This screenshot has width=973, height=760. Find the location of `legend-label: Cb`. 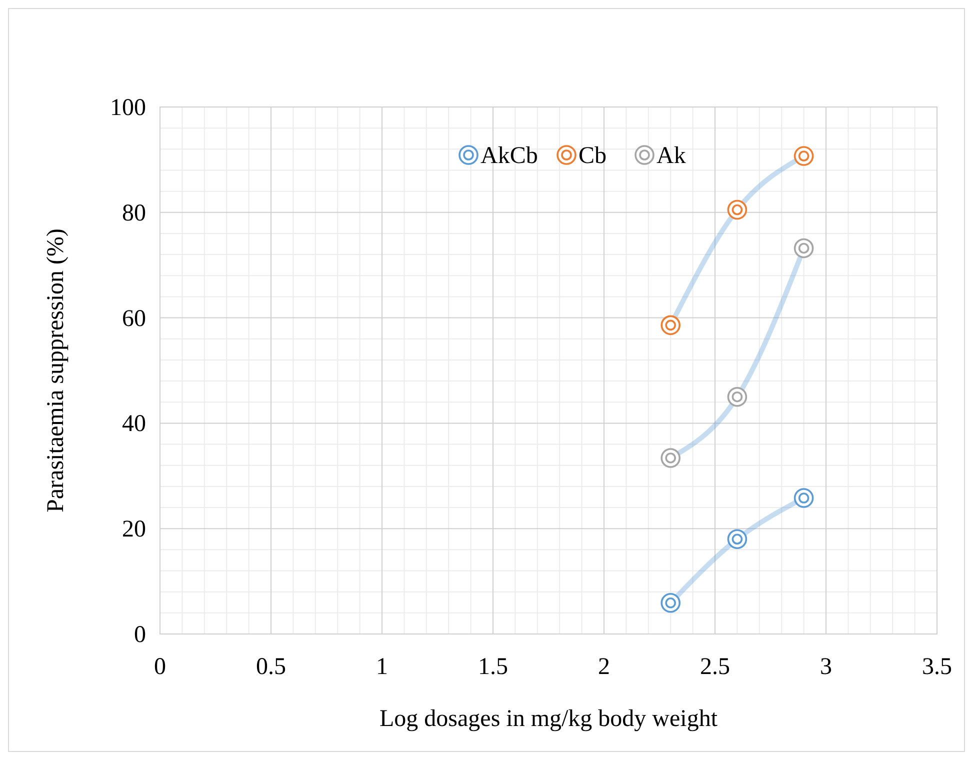

legend-label: Cb is located at coordinates (592, 156).